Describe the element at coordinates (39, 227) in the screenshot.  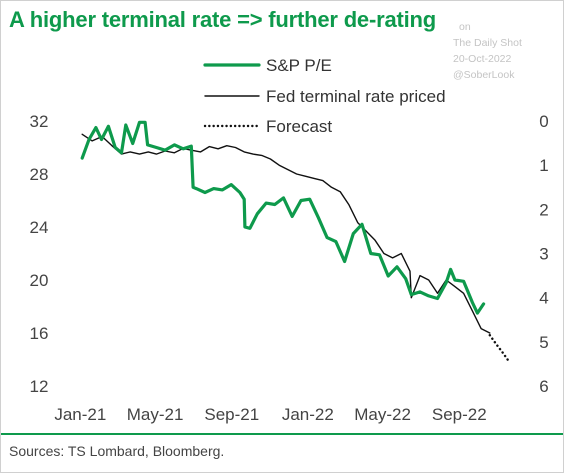
I see `left-axis-tick-label: 24` at that location.